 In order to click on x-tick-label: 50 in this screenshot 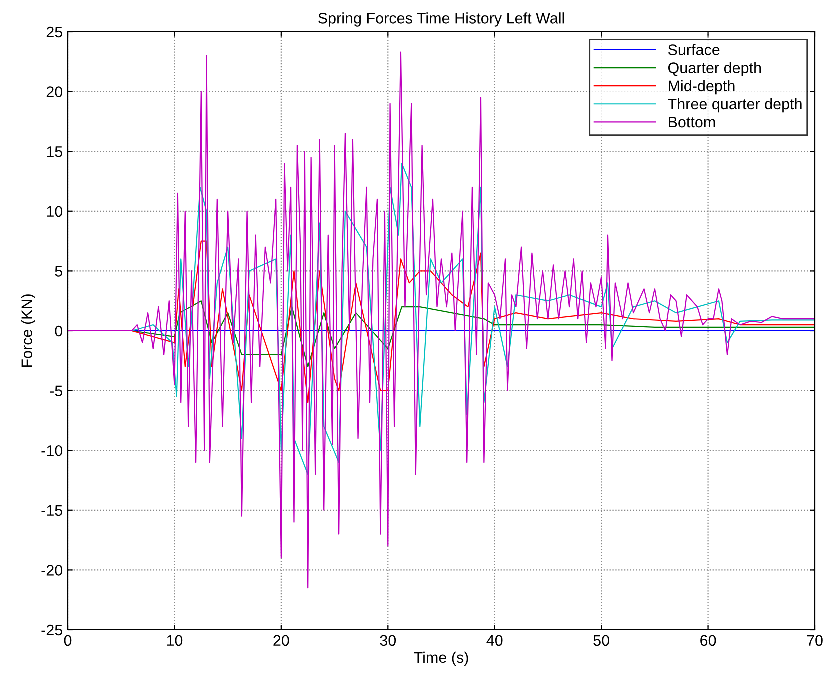, I will do `click(602, 640)`.